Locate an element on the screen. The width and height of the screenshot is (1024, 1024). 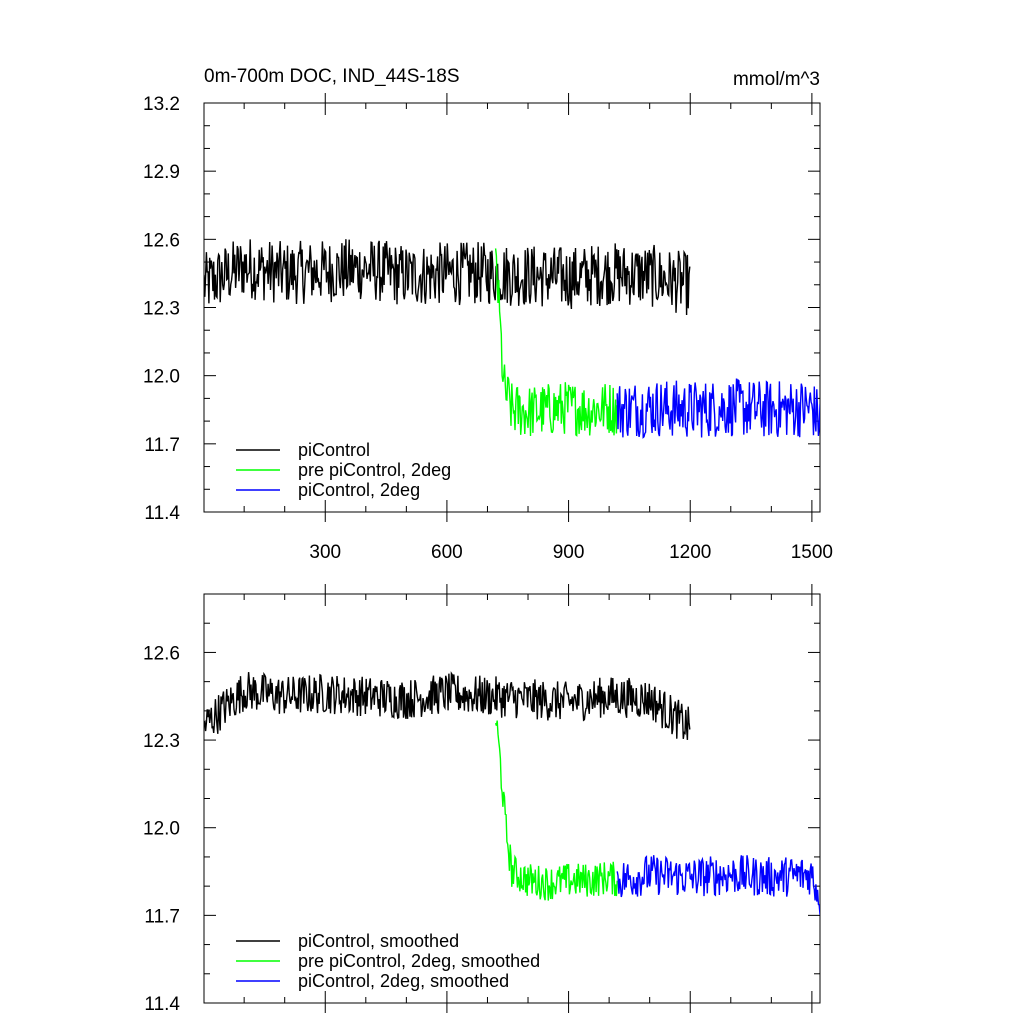
legend-label: pre piControl, 2deg is located at coordinates (374, 470).